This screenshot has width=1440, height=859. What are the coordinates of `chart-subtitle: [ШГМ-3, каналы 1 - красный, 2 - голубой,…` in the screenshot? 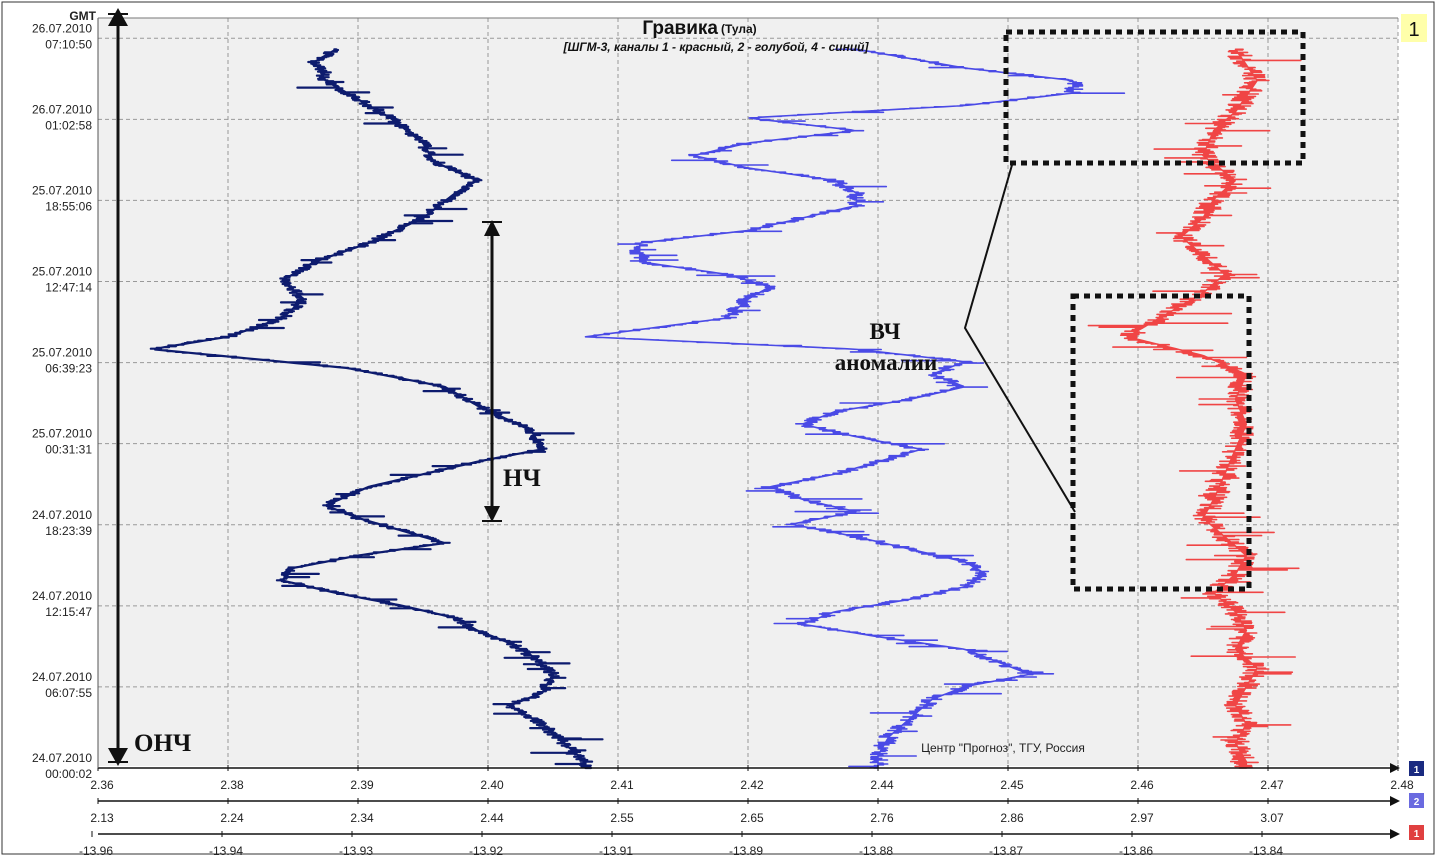 It's located at (716, 47).